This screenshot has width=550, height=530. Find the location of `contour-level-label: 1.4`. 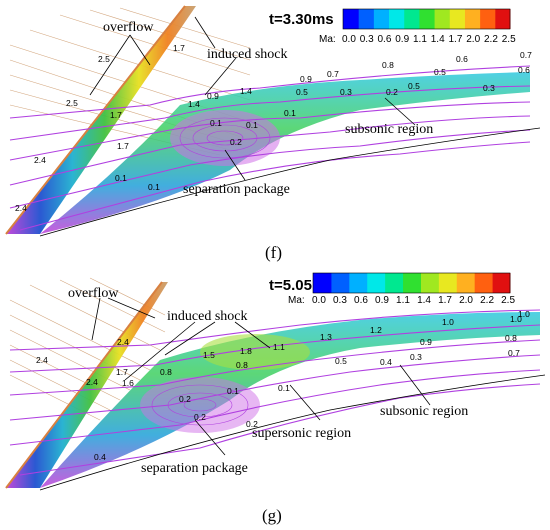

contour-level-label: 1.4 is located at coordinates (194, 104).